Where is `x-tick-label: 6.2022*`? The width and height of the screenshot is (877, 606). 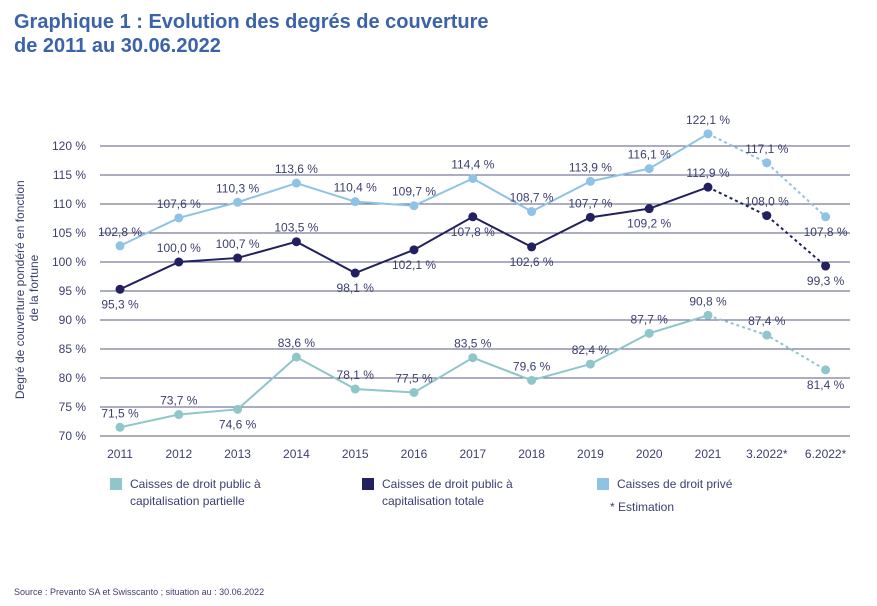 x-tick-label: 6.2022* is located at coordinates (826, 454).